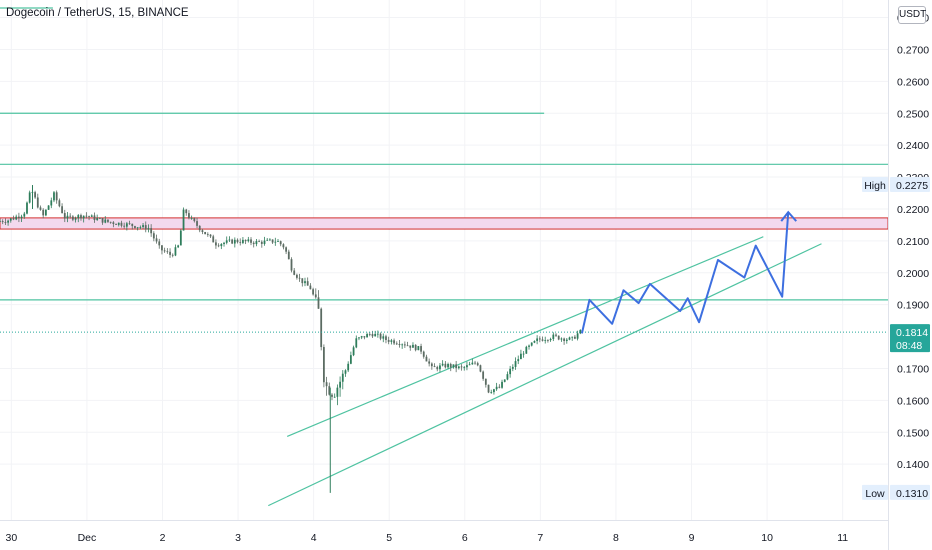 Image resolution: width=932 pixels, height=550 pixels. What do you see at coordinates (444, 532) in the screenshot?
I see `time-axis: 30 Dec 2 3 4 5 6 7 8 9 10 11` at bounding box center [444, 532].